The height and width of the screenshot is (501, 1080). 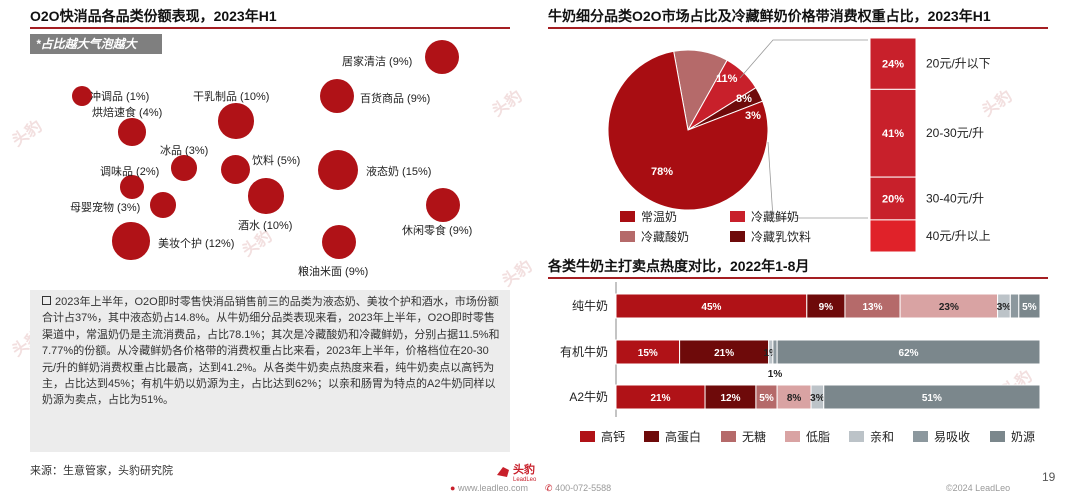 What do you see at coordinates (1023, 437) in the screenshot?
I see `legend-label: 奶源` at bounding box center [1023, 437].